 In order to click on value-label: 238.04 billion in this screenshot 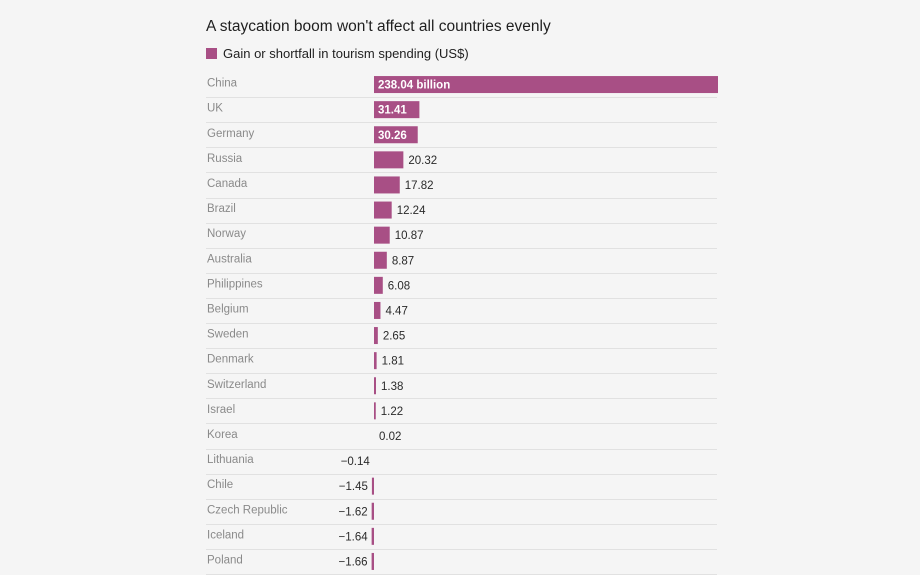, I will do `click(414, 86)`.